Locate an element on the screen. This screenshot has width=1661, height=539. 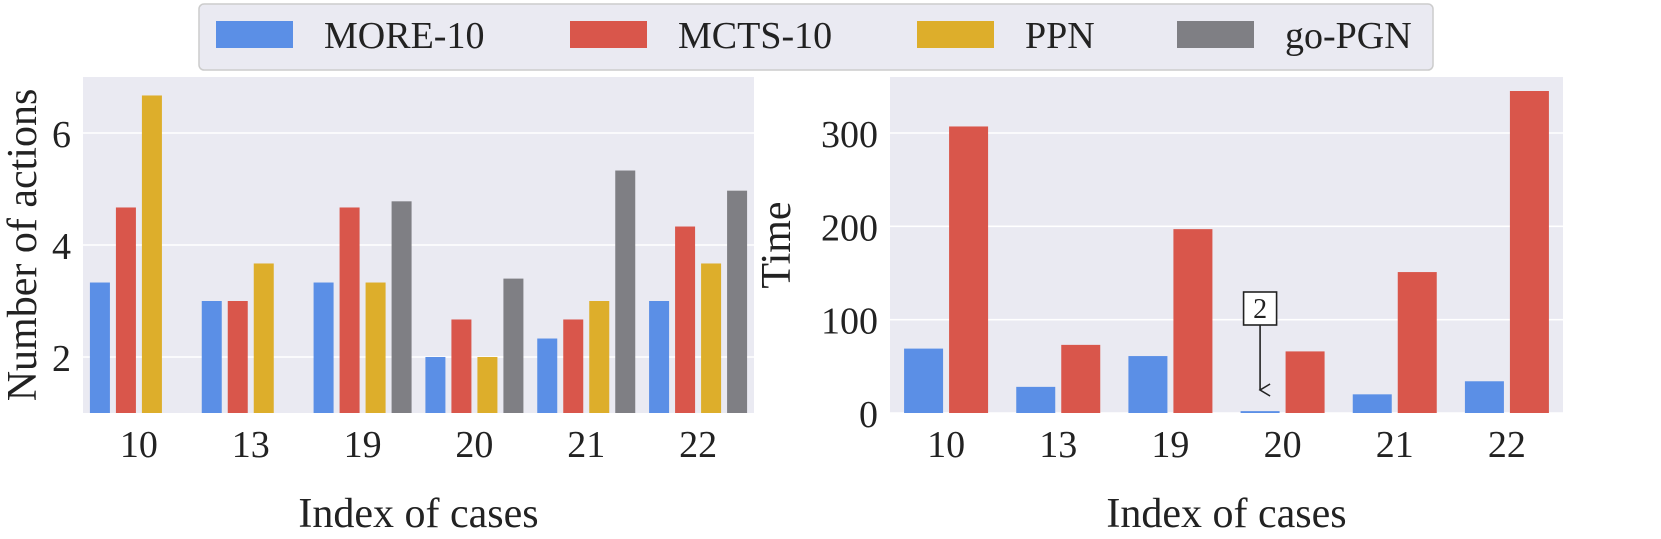
legend-label-mcts-10: MCTS-10 is located at coordinates (755, 36).